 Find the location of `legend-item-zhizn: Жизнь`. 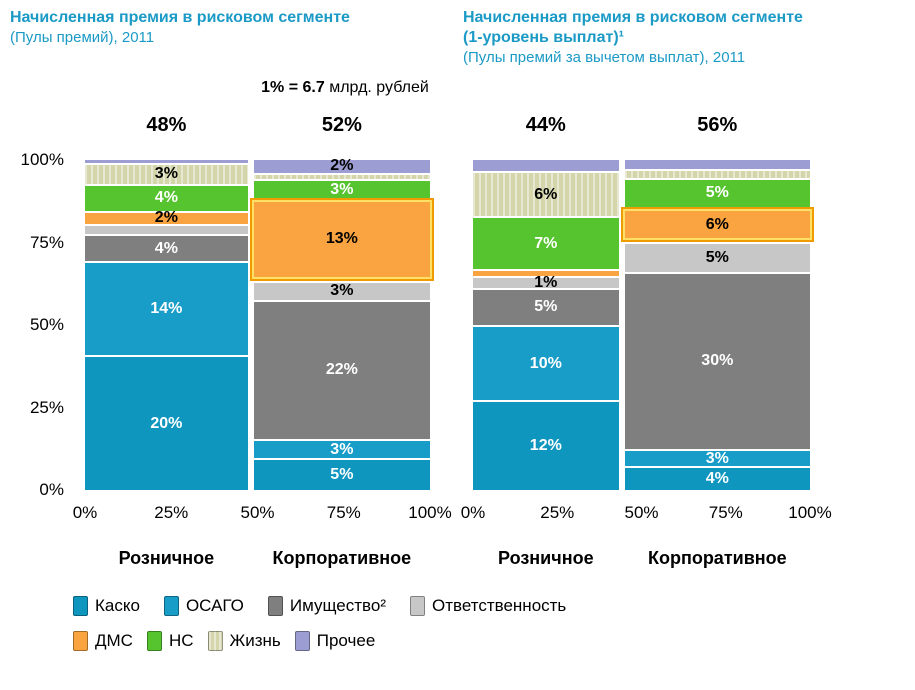

legend-item-zhizn: Жизнь is located at coordinates (244, 641).